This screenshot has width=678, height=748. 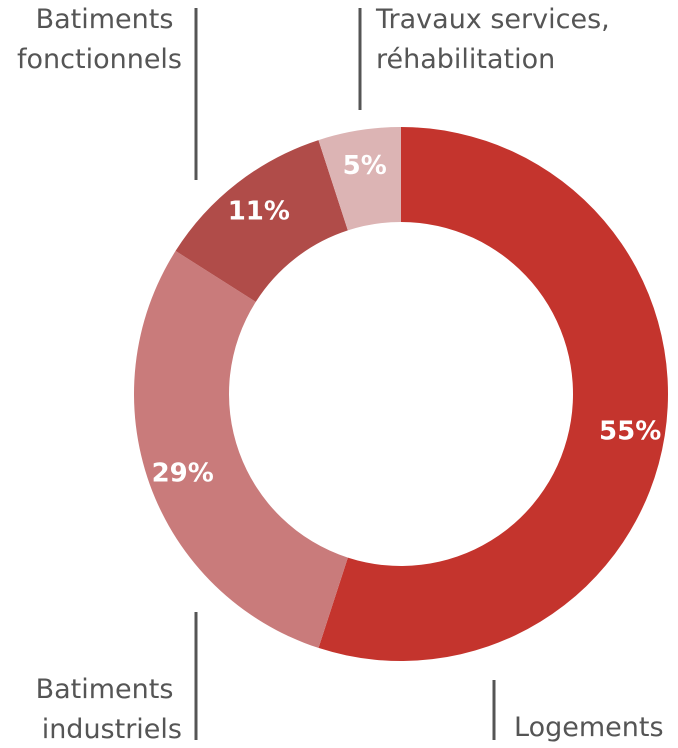 I want to click on category-label-logements: Logements, so click(x=589, y=727).